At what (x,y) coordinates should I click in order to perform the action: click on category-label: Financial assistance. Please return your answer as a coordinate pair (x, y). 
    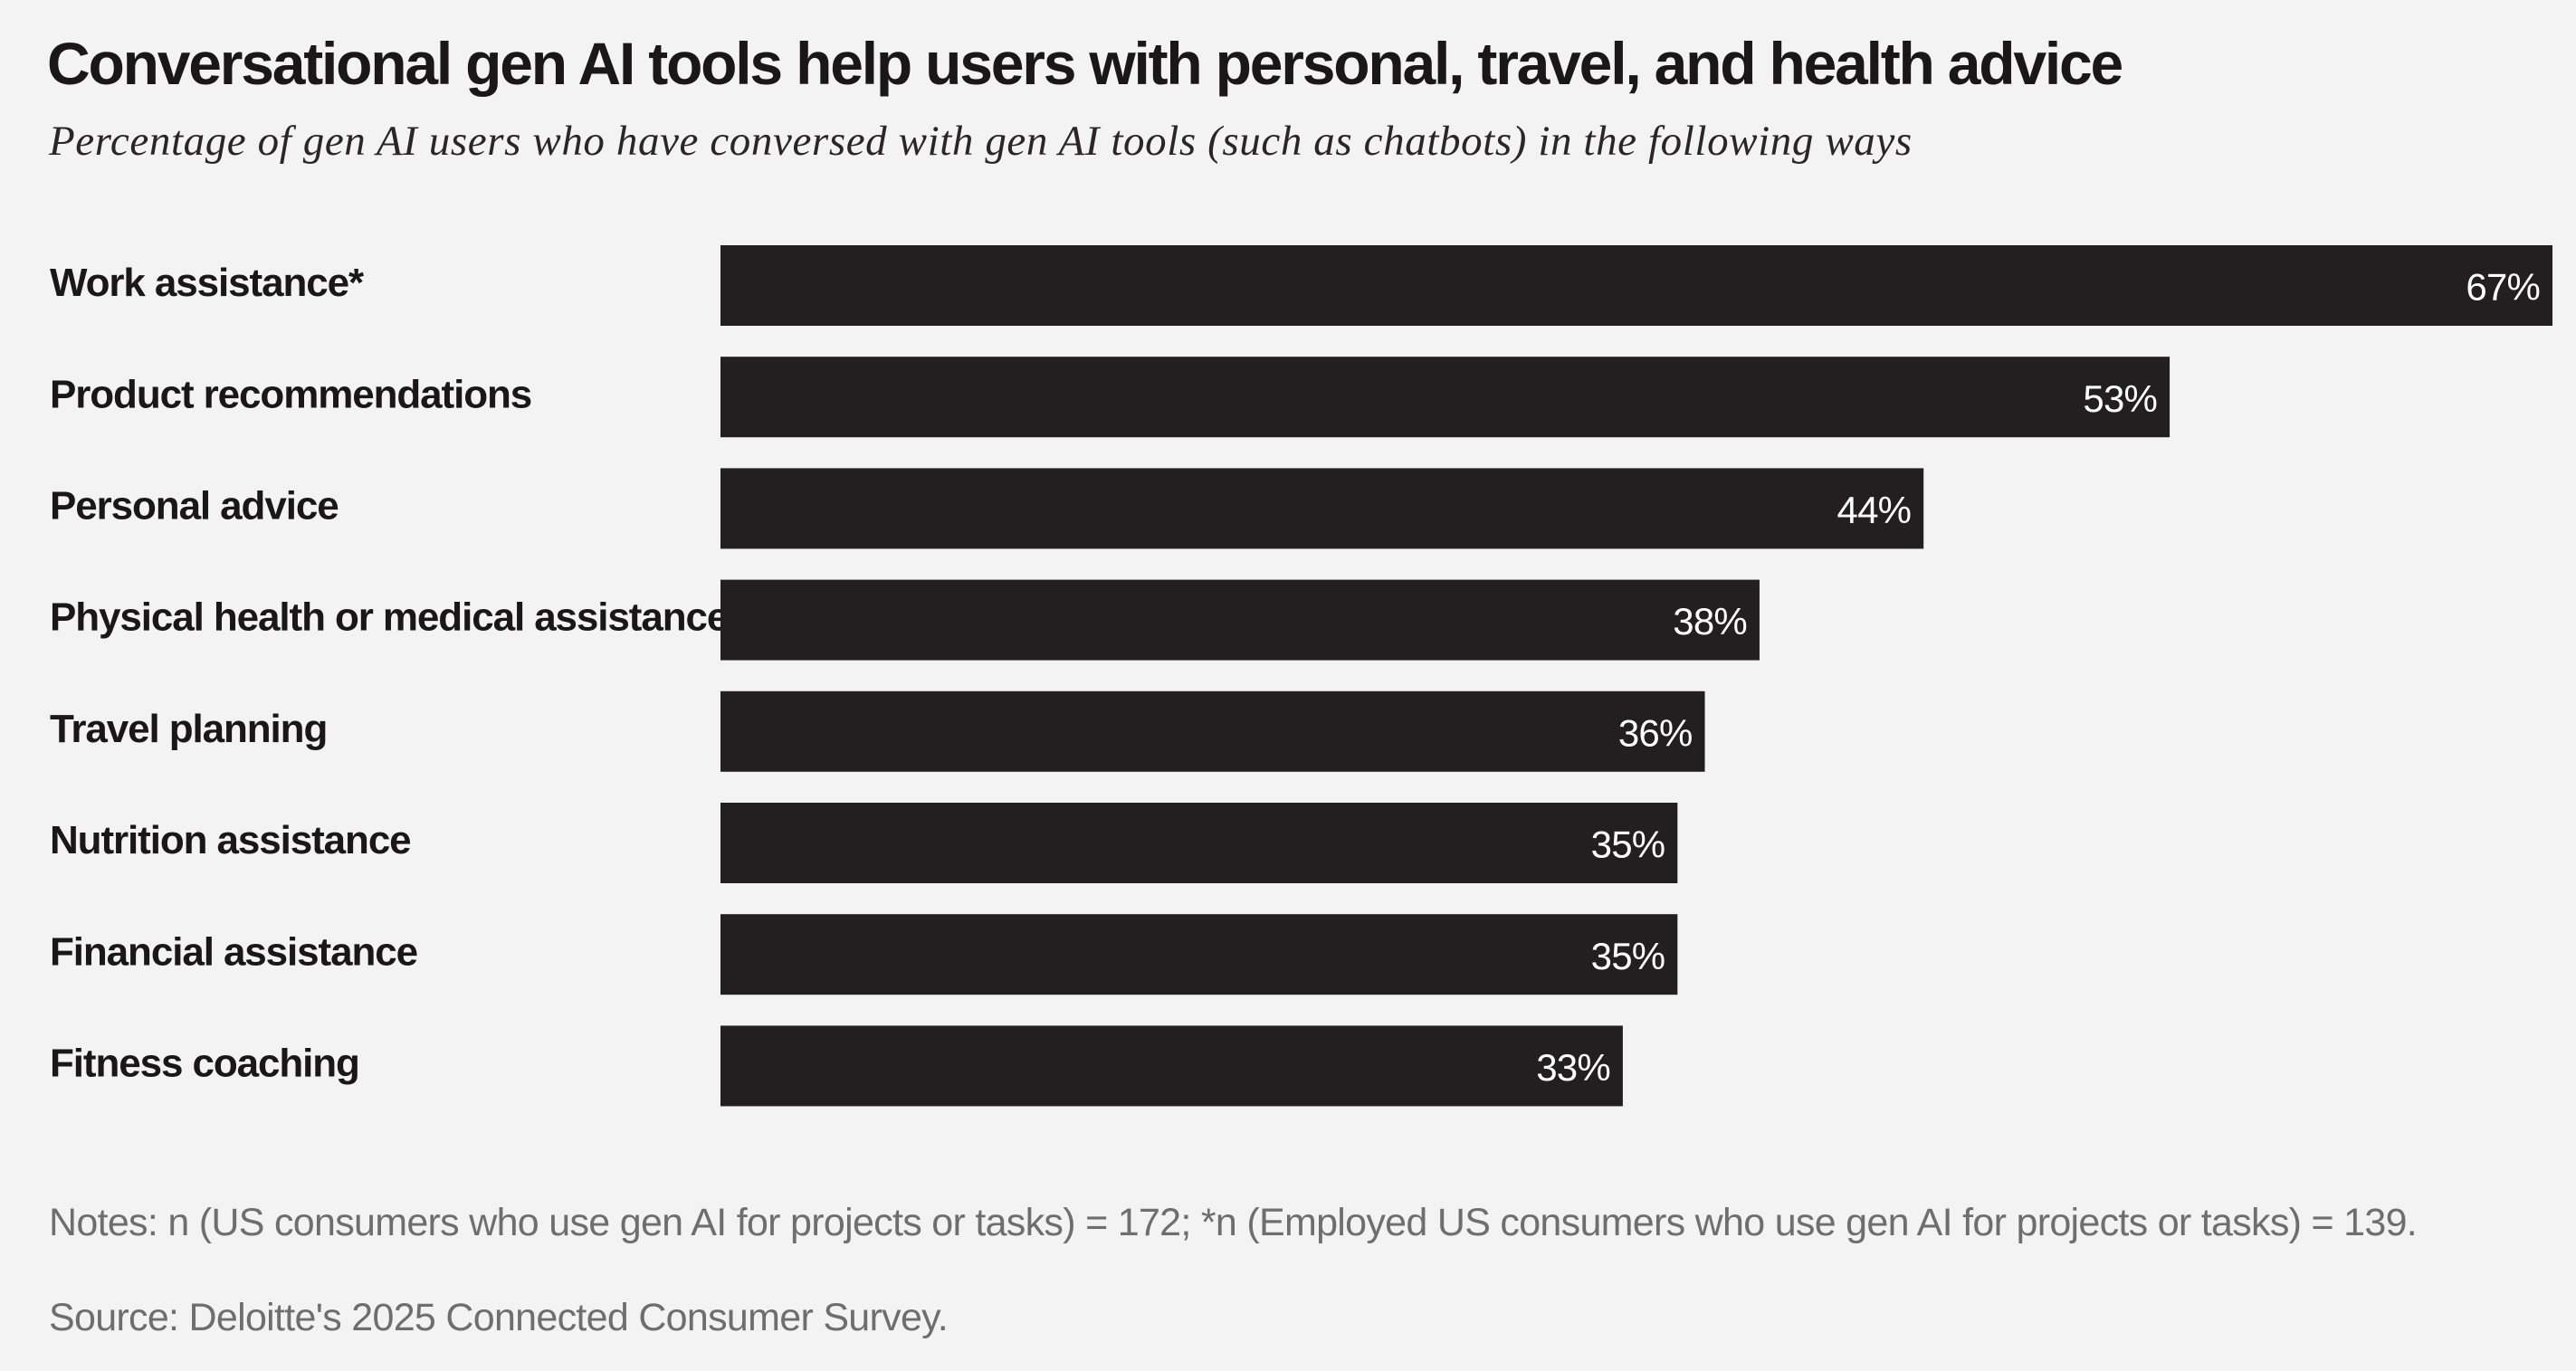
    Looking at the image, I should click on (233, 951).